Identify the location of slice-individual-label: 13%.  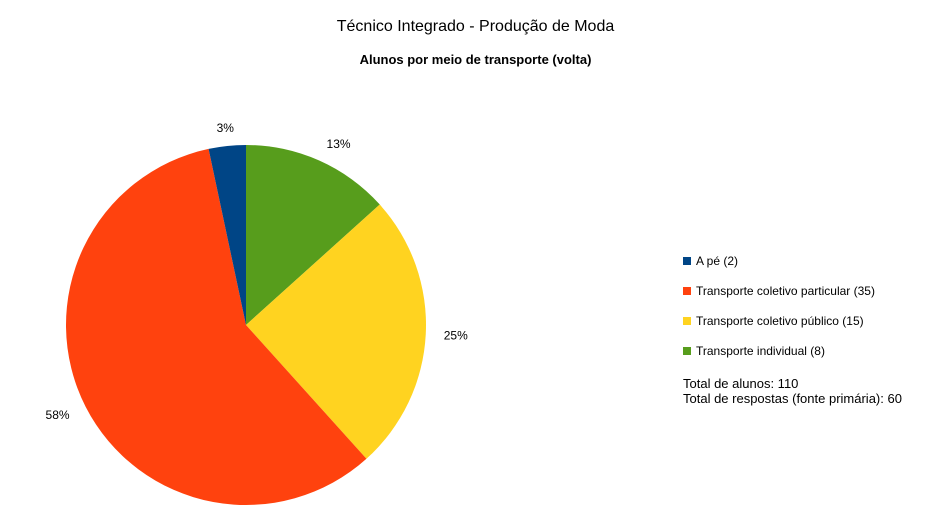
(339, 144).